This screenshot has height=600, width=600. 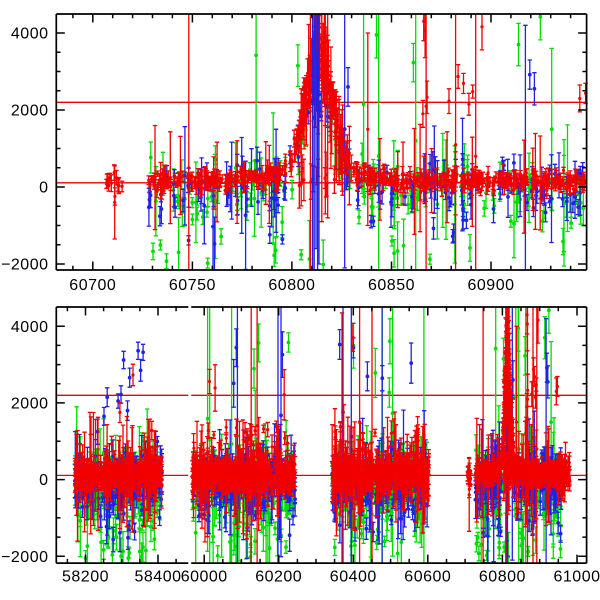 What do you see at coordinates (92, 285) in the screenshot?
I see `svg-text: 60700` at bounding box center [92, 285].